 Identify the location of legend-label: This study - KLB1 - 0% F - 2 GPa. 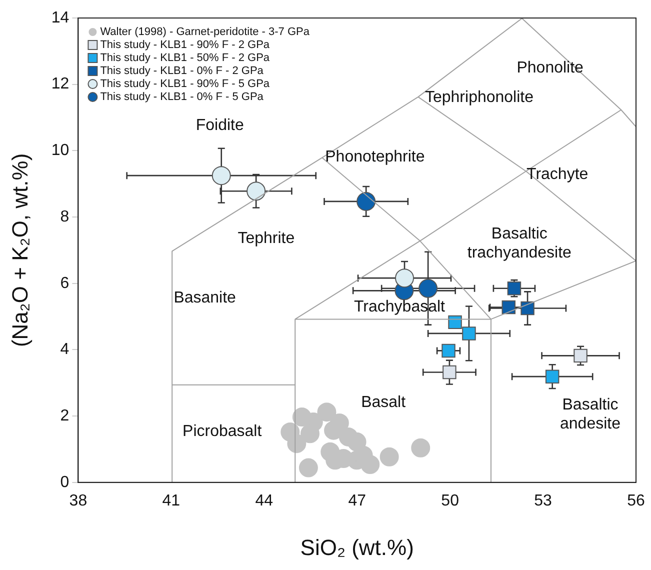
(182, 71).